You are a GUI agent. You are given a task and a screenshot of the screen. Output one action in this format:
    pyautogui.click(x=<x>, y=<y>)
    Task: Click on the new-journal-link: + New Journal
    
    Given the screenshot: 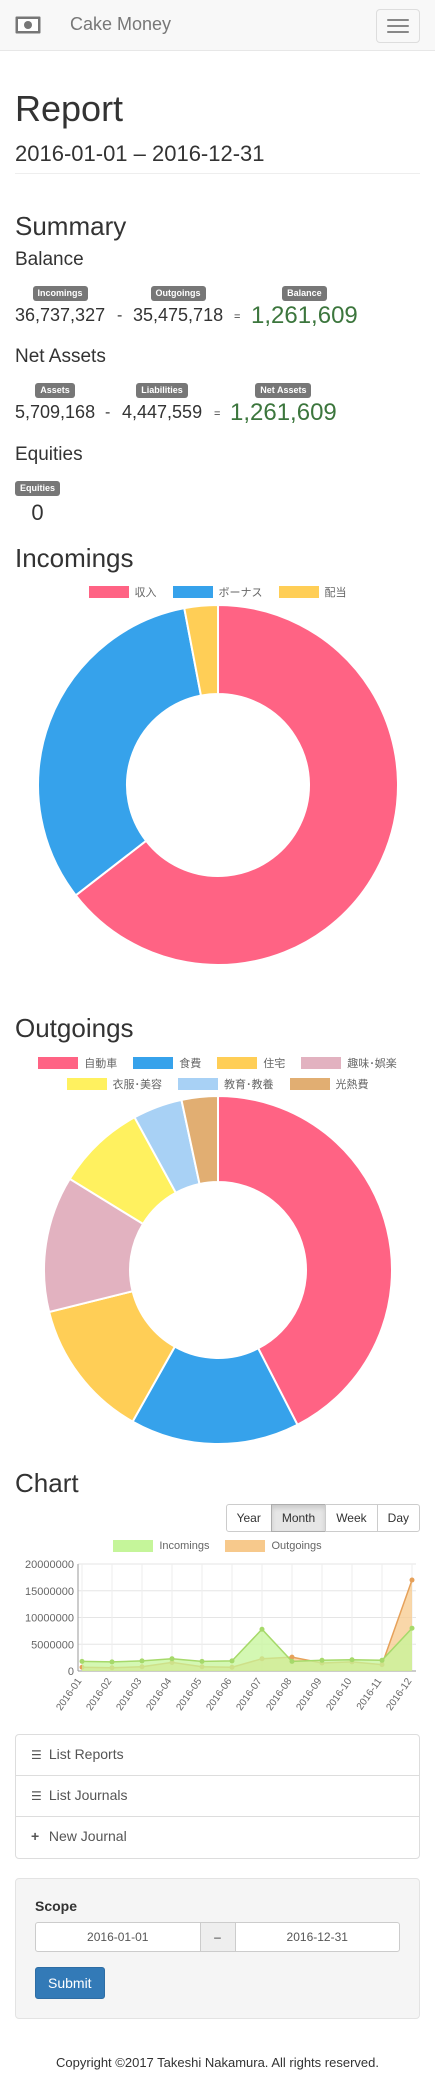 What is the action you would take?
    pyautogui.click(x=217, y=1837)
    